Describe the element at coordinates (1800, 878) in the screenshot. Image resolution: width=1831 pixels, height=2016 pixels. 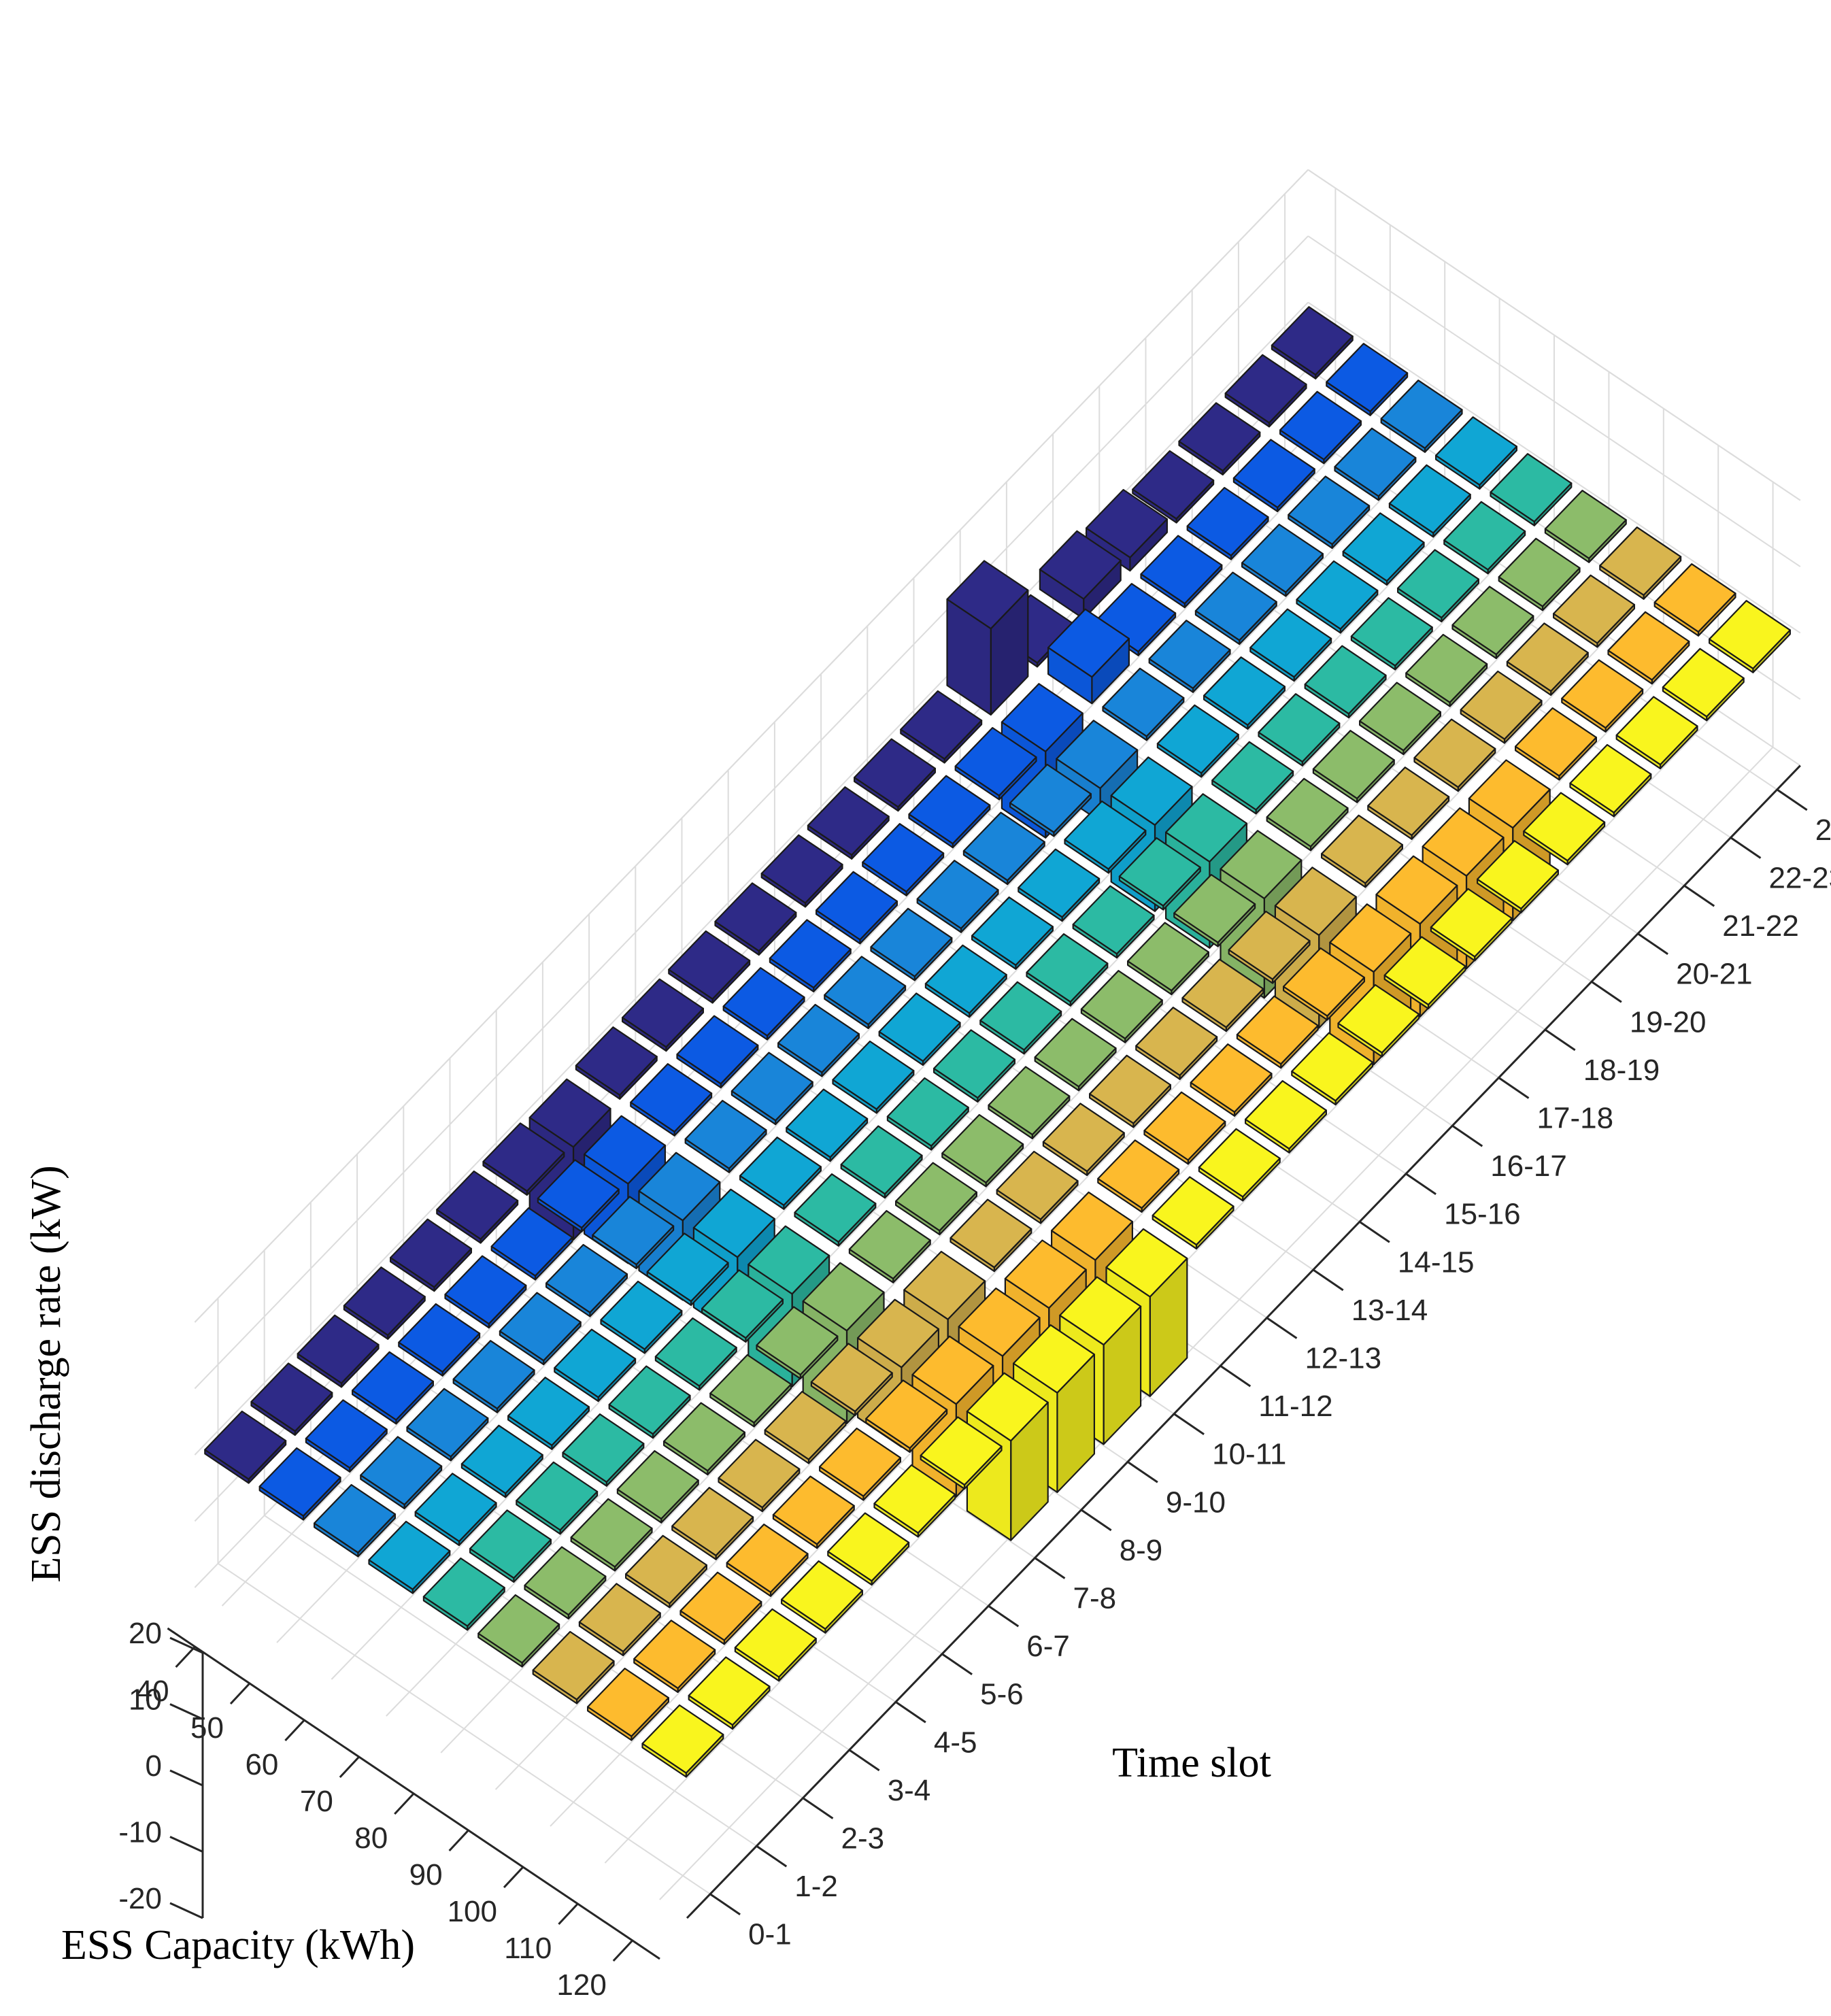
I see `time-tick-label: 22-23` at that location.